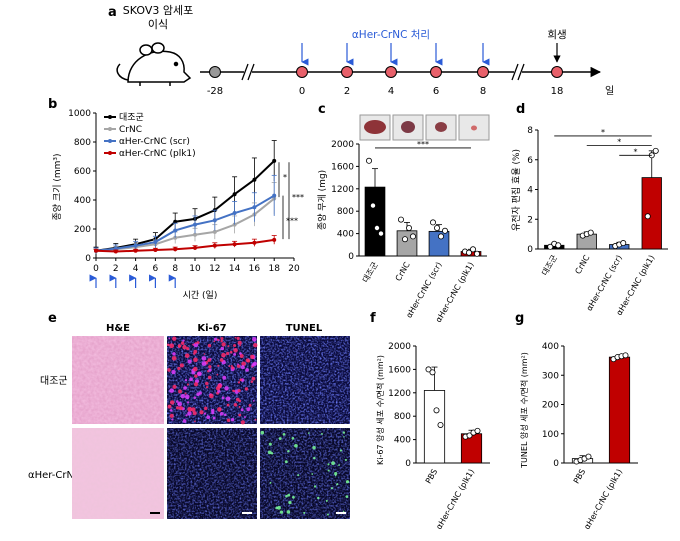  I want to click on b-sig-label: ***, so click(292, 220).